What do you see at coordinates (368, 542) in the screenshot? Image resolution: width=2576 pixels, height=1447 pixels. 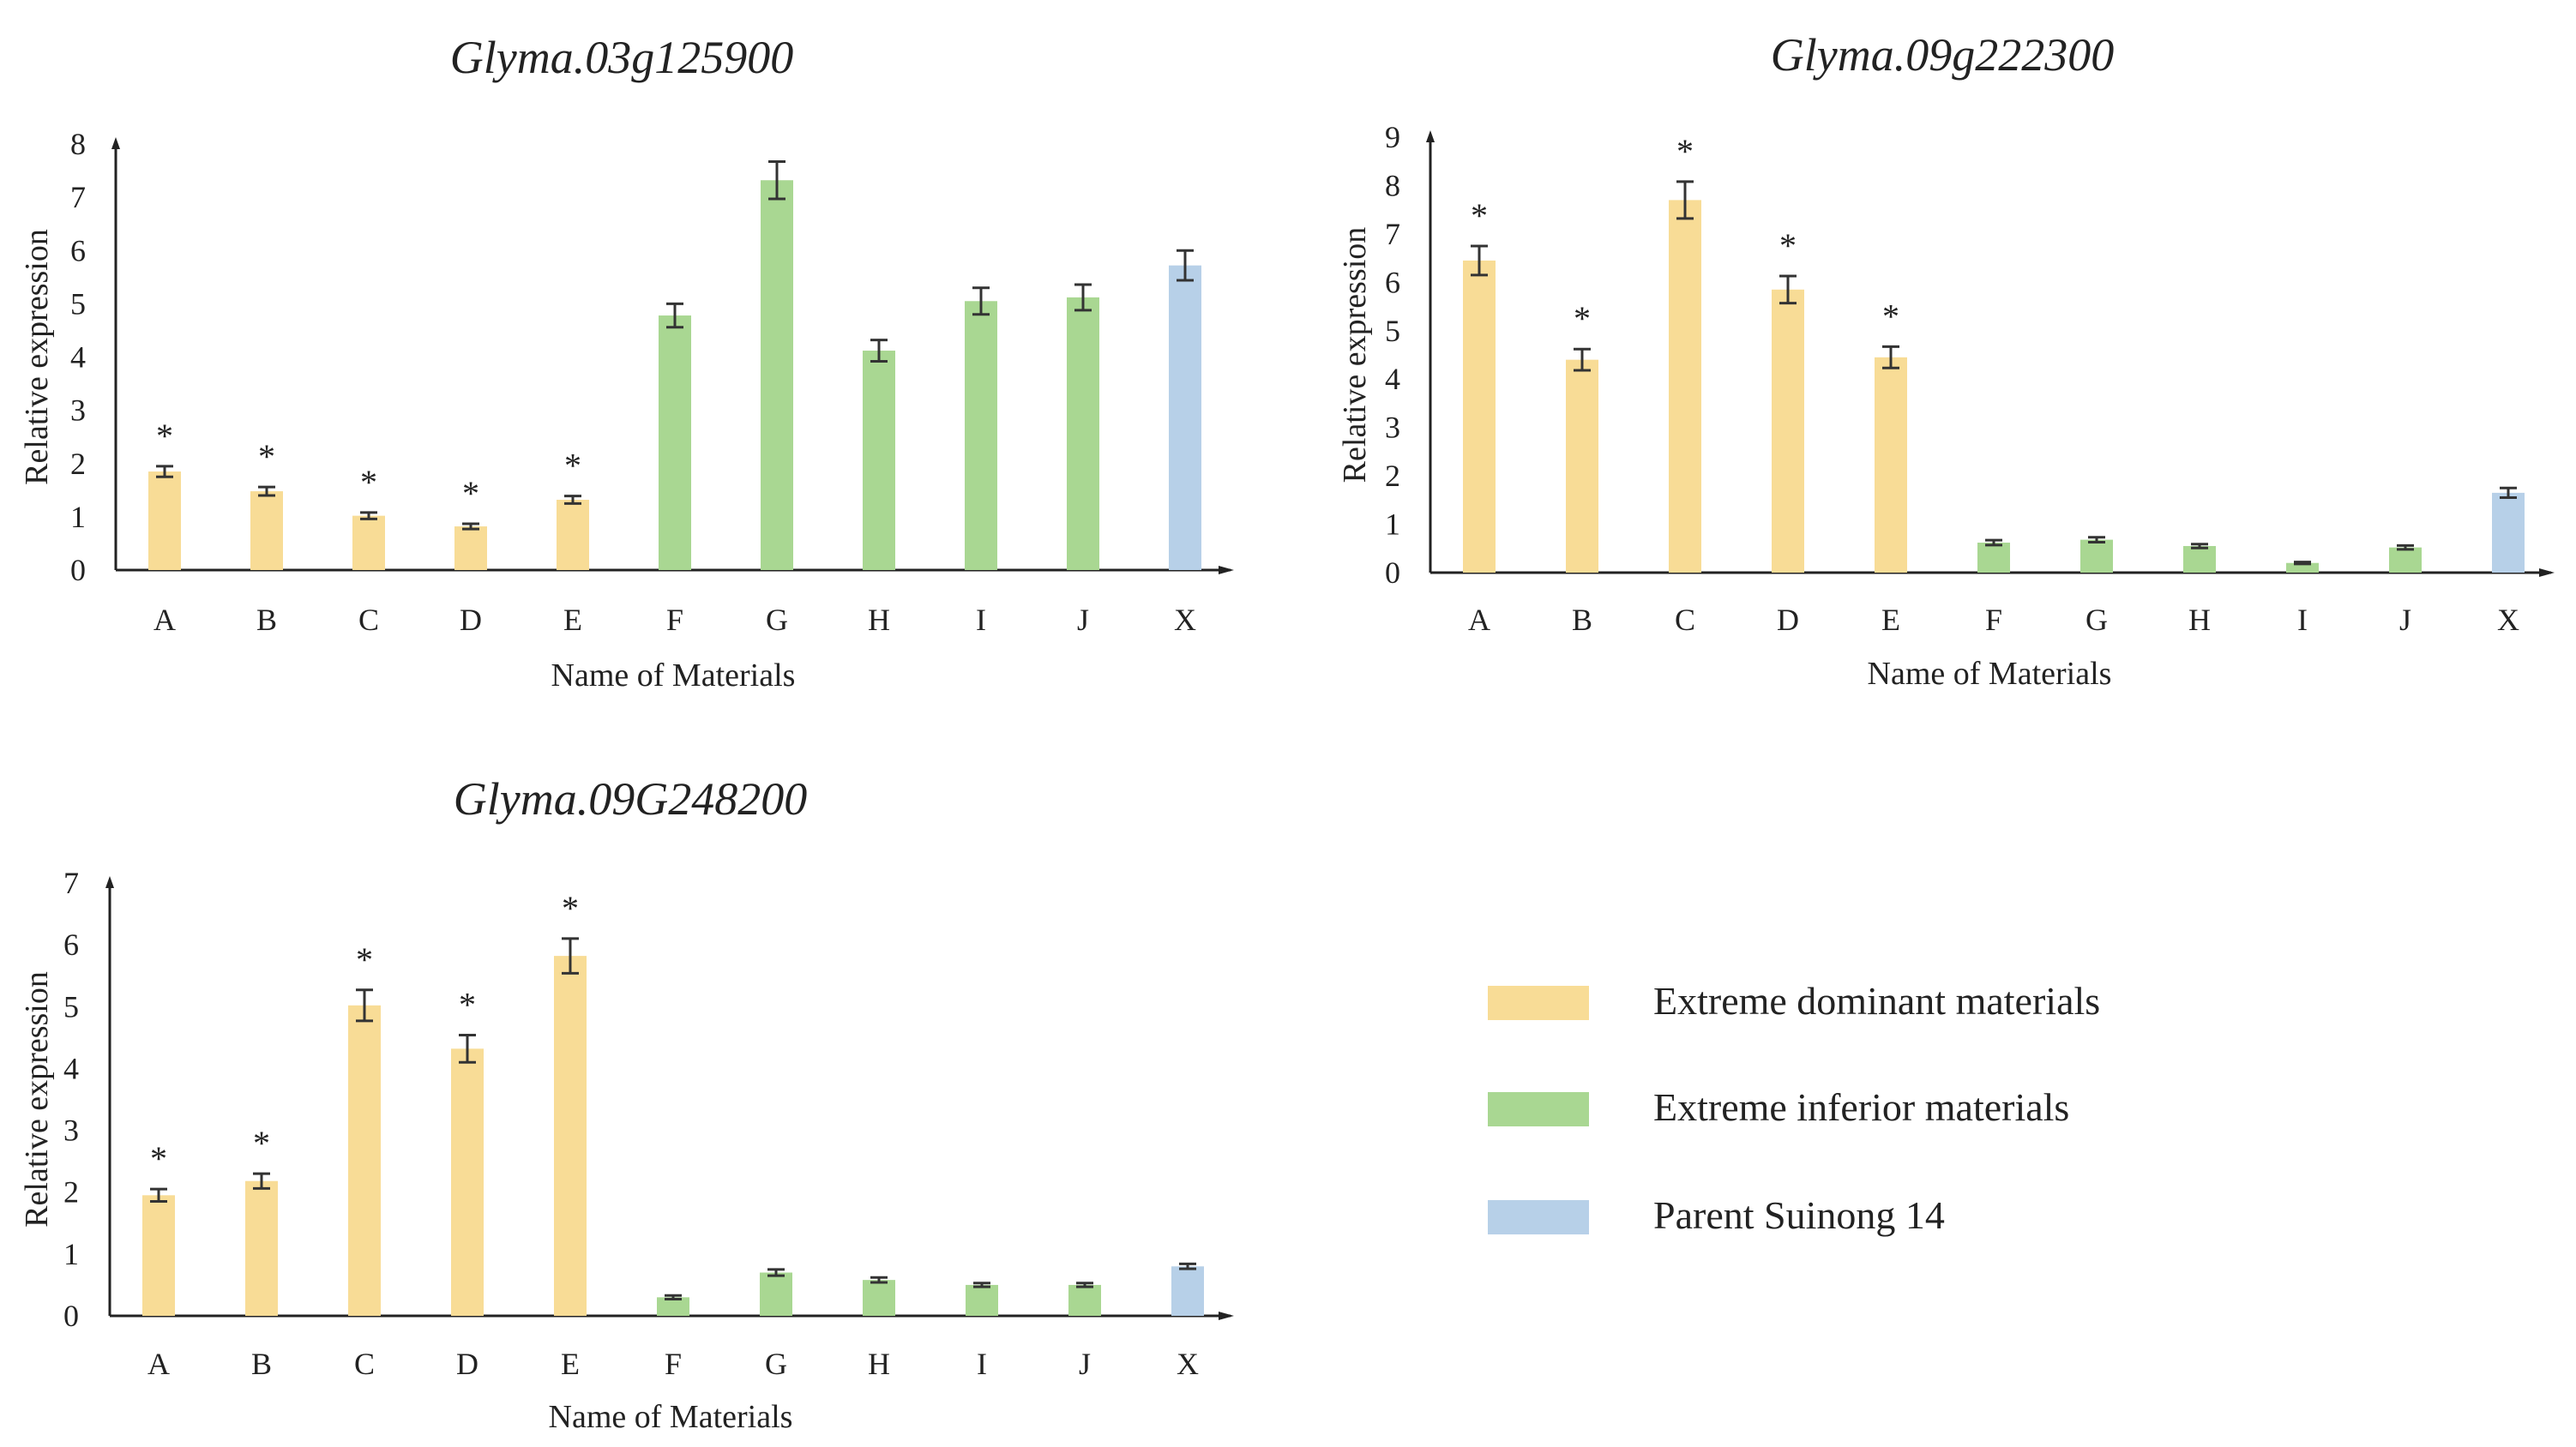 I see `bar-C` at bounding box center [368, 542].